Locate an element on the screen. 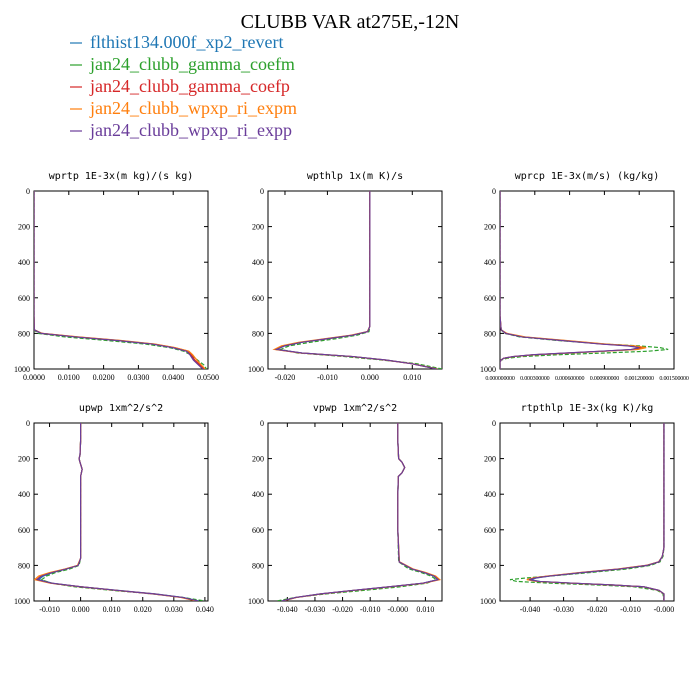 The image size is (700, 700). panel-title: rtpthlp 1E-3x(kg K)/kg is located at coordinates (587, 408).